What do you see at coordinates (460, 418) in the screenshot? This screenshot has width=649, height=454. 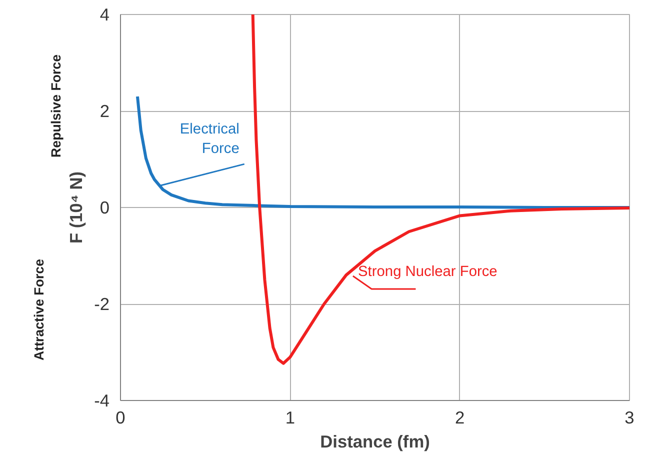 I see `x-tick-label: 2` at bounding box center [460, 418].